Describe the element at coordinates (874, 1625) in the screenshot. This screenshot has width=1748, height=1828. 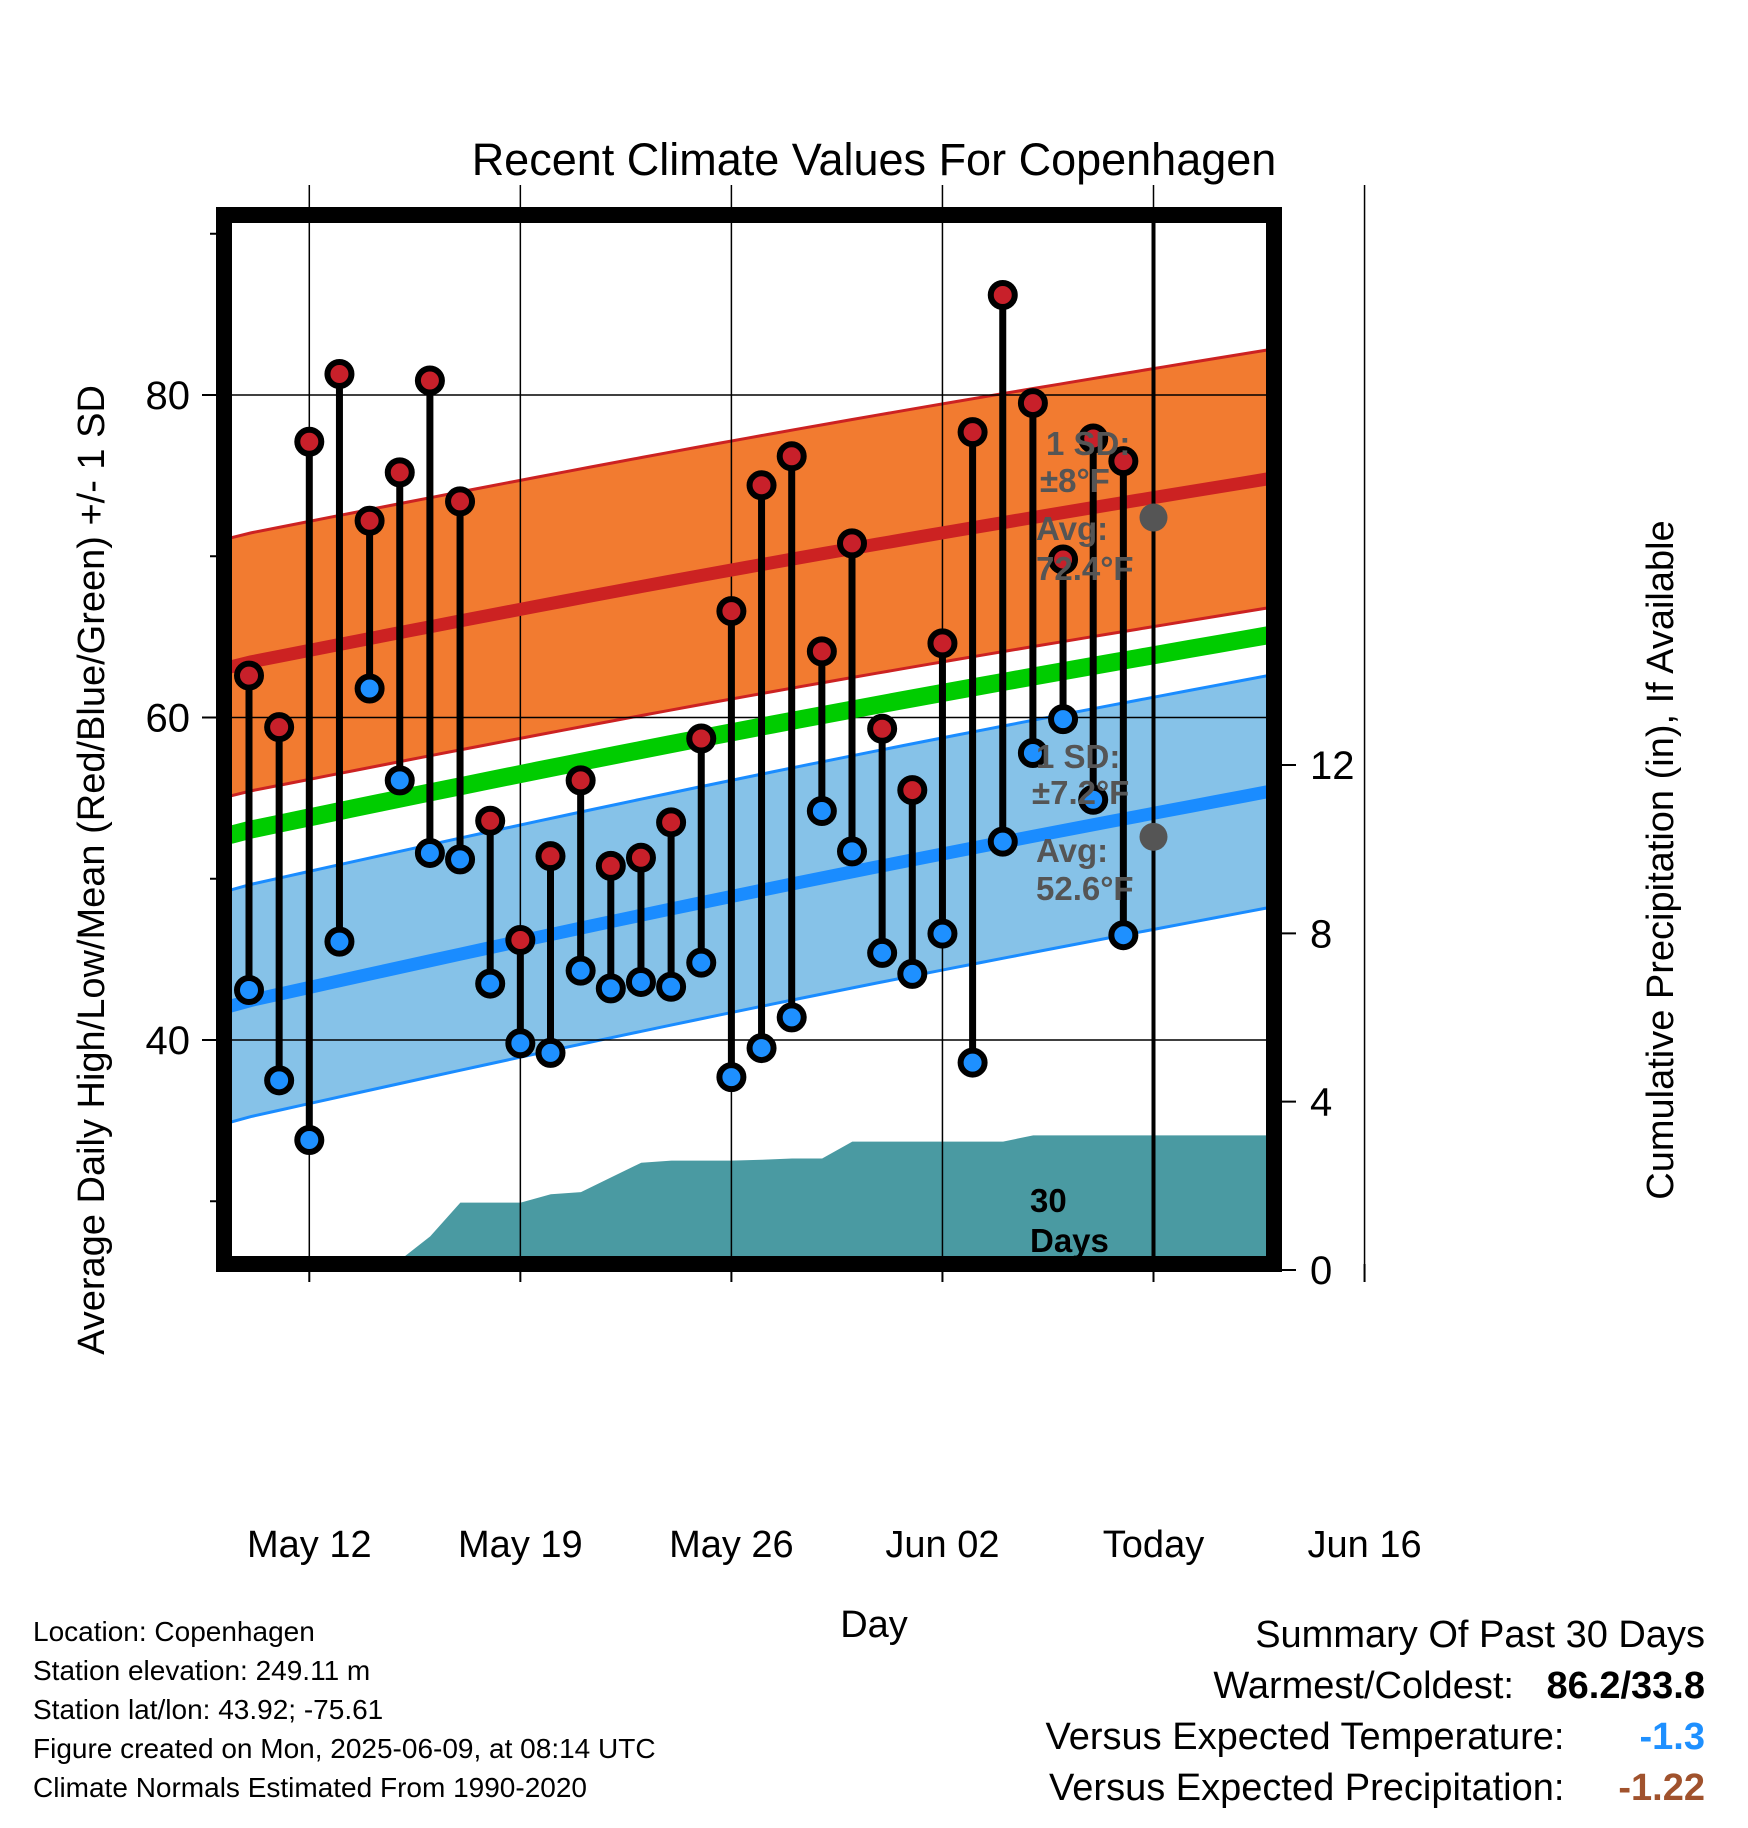
I see `x-axis-label: Day` at that location.